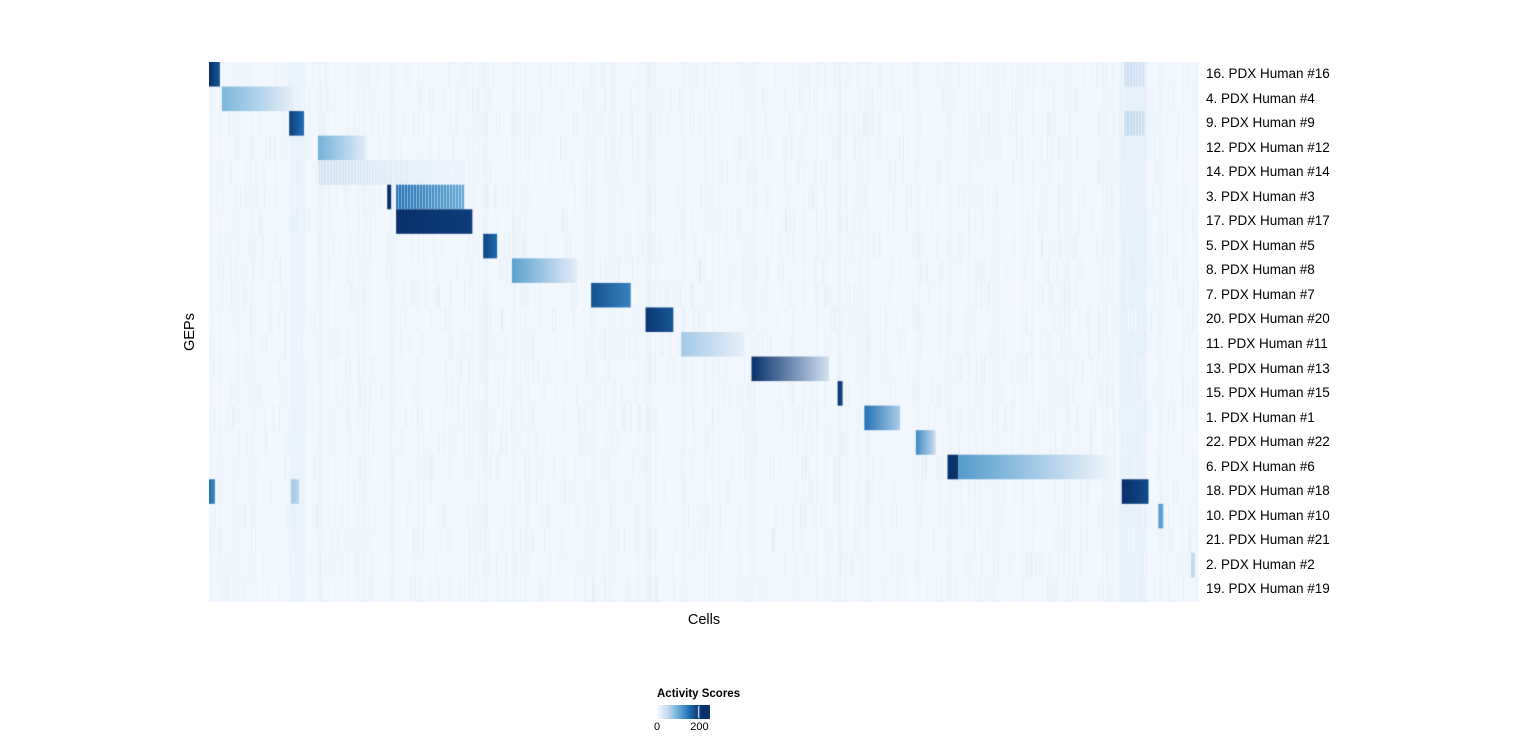 This screenshot has width=1540, height=743. I want to click on activity-scores-legend: Activity Scores 0 200, so click(725, 711).